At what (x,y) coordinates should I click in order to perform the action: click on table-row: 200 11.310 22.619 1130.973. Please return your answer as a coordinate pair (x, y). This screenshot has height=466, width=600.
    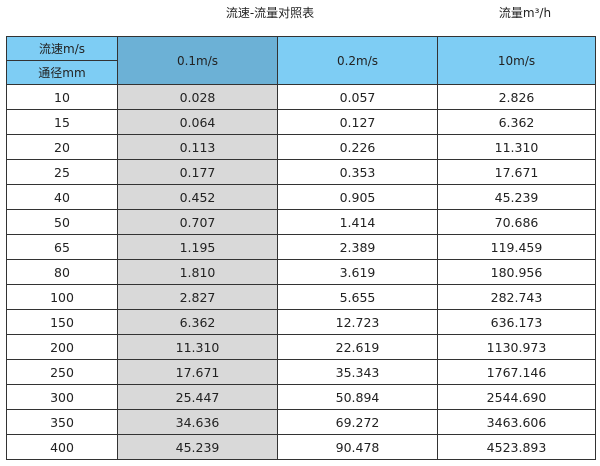
    Looking at the image, I should click on (301, 347).